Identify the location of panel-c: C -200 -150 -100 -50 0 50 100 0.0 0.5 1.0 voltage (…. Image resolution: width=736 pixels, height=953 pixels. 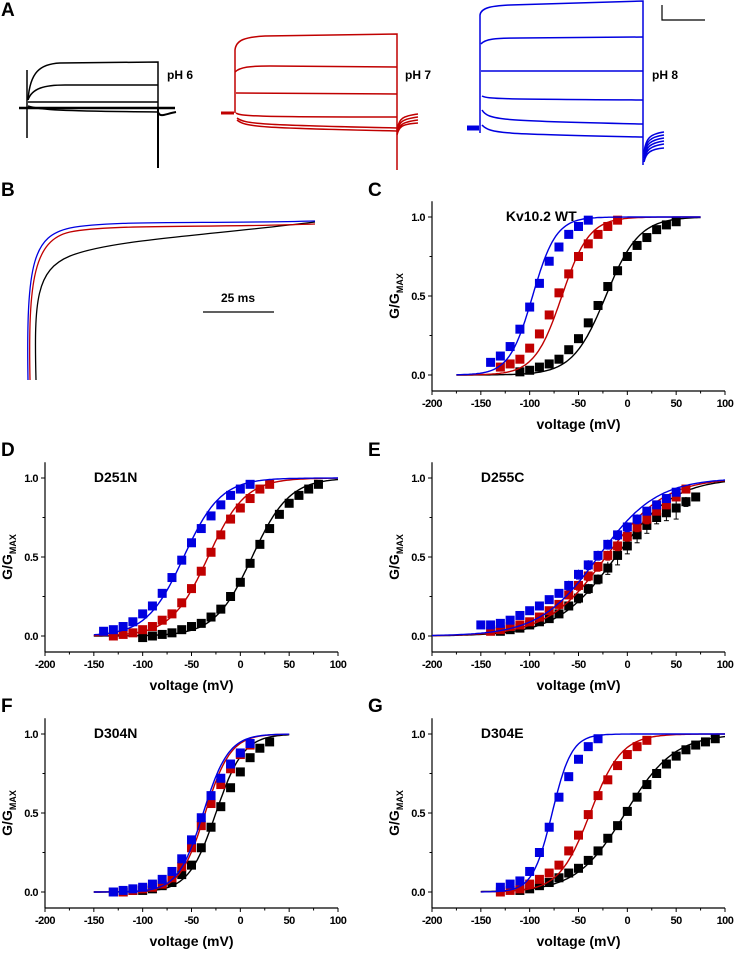
(551, 306).